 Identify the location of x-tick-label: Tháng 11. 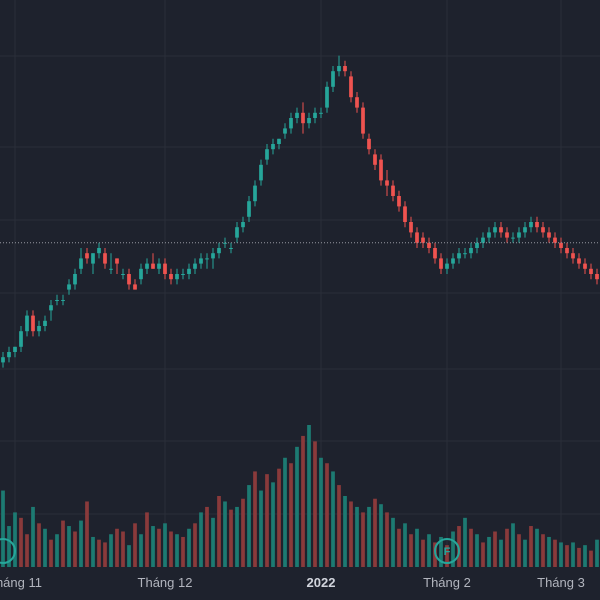
(21, 582).